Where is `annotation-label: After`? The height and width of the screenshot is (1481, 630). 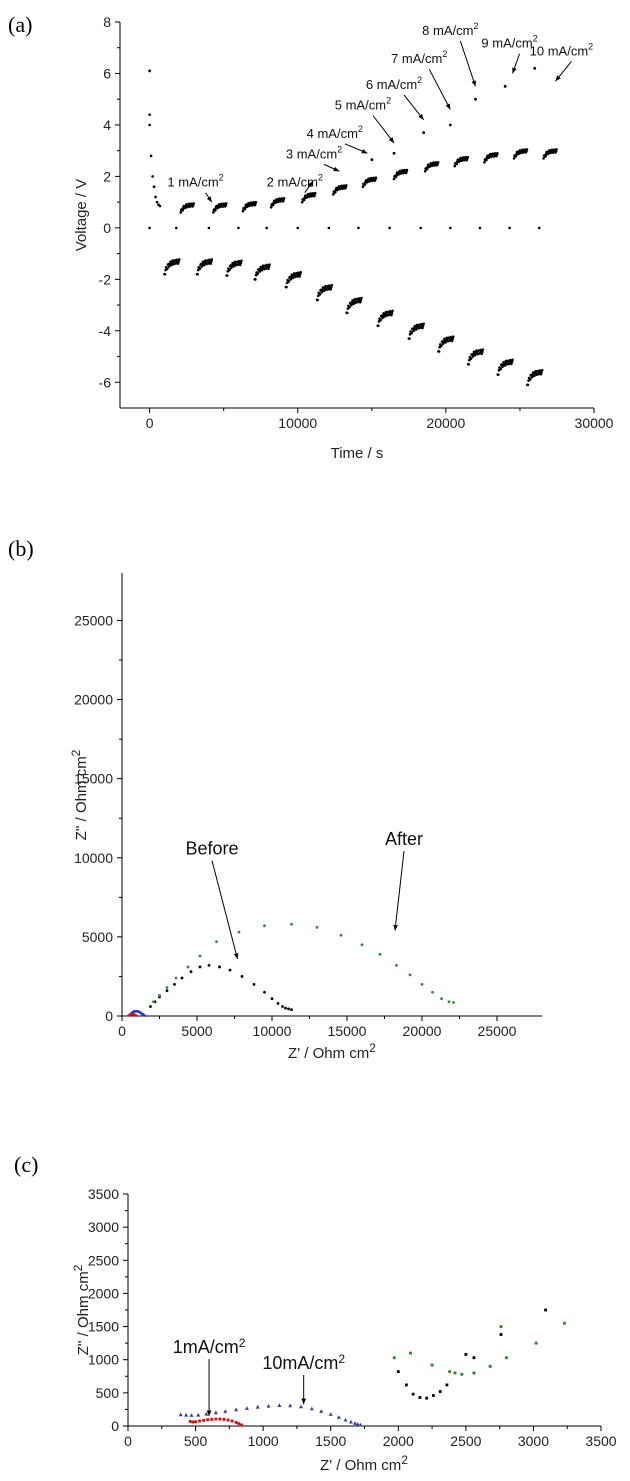
annotation-label: After is located at coordinates (404, 839).